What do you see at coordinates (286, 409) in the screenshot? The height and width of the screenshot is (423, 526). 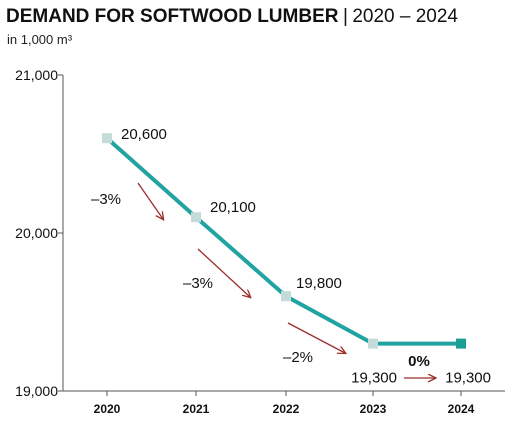 I see `x-tick-label: 2022` at bounding box center [286, 409].